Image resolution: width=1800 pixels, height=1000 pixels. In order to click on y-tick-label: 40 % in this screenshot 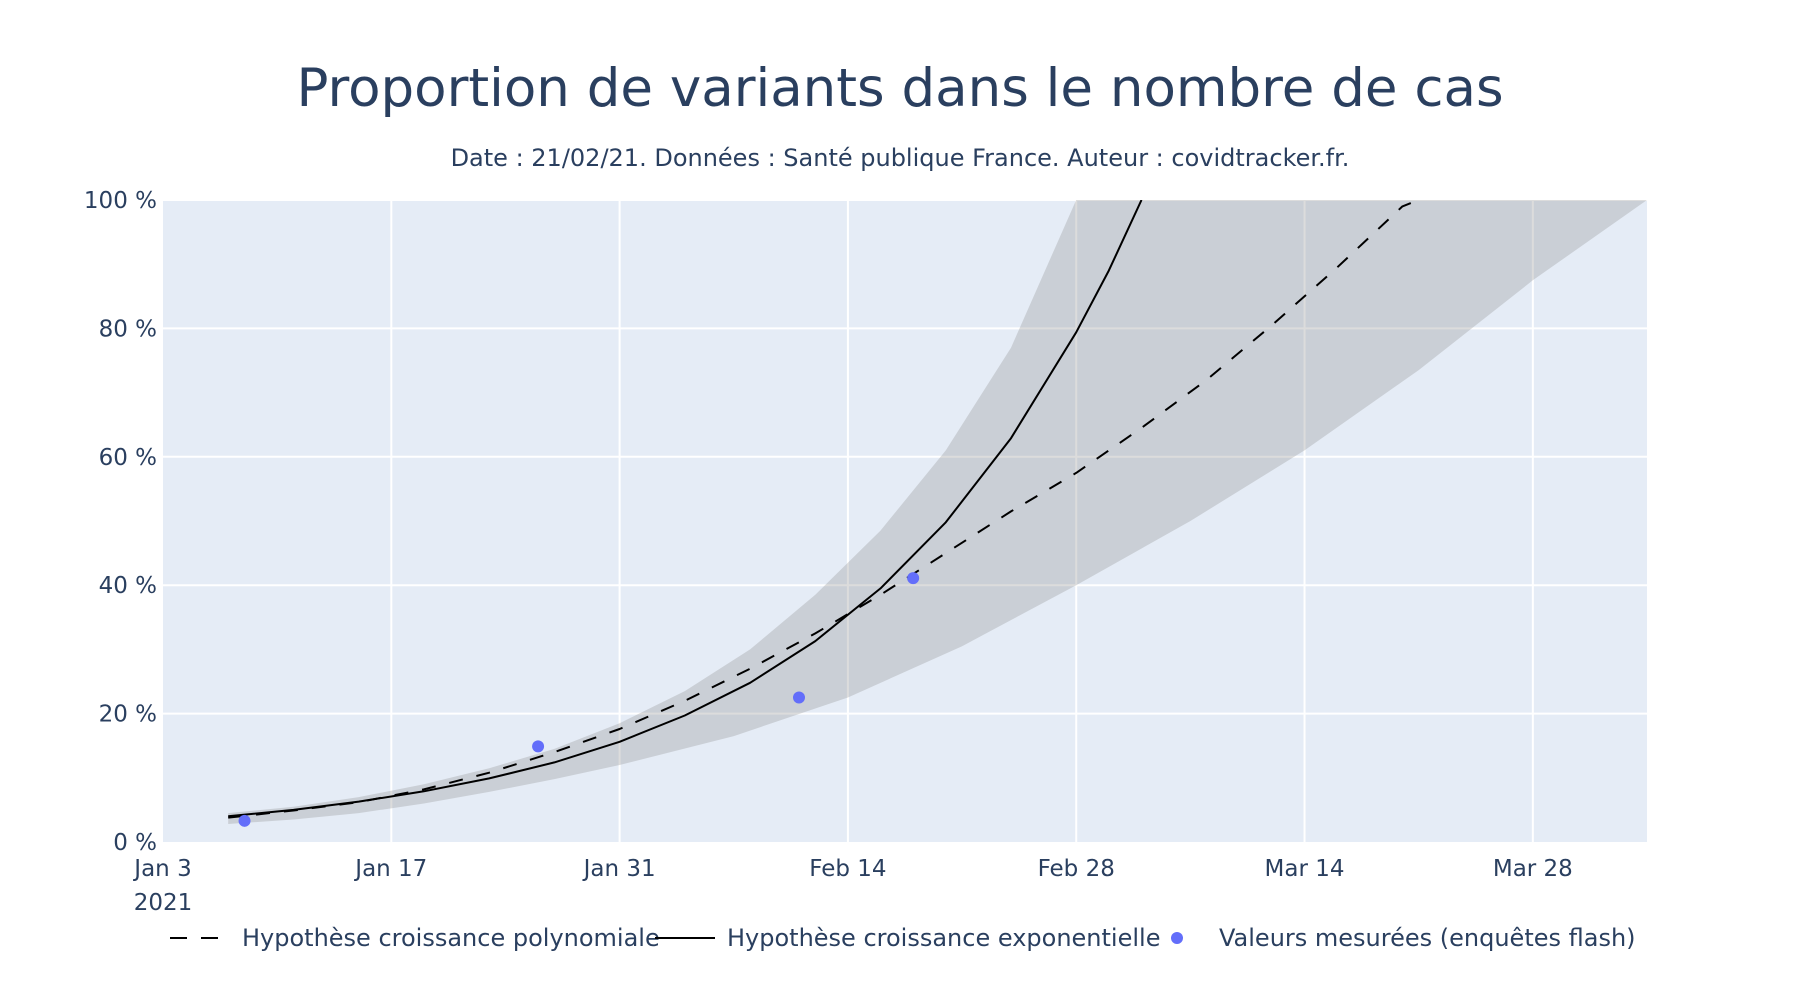, I will do `click(128, 586)`.